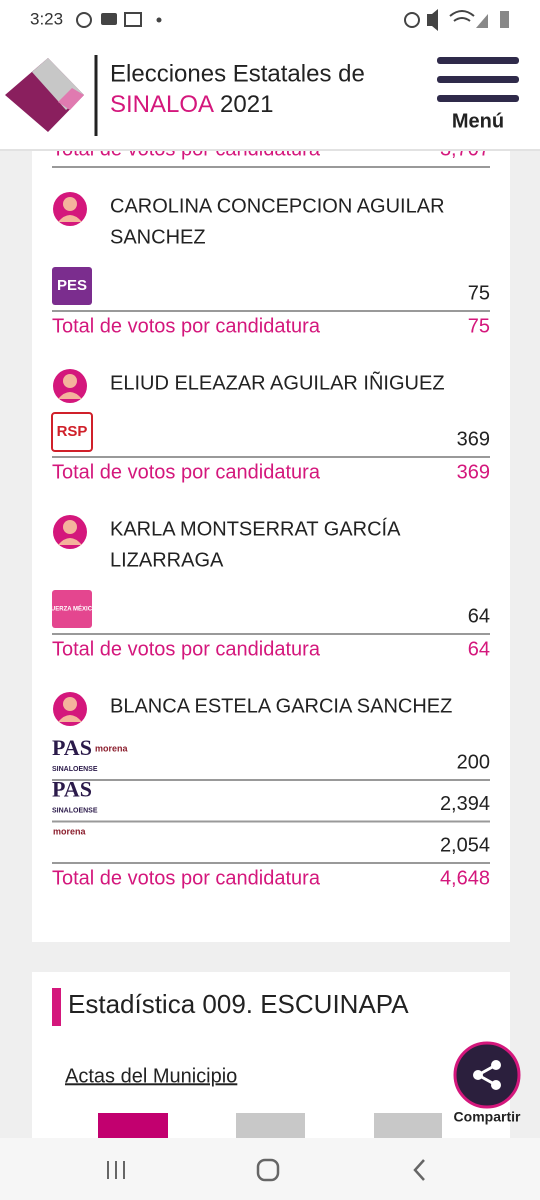 This screenshot has width=540, height=1200. I want to click on menu-button: Menú, so click(478, 94).